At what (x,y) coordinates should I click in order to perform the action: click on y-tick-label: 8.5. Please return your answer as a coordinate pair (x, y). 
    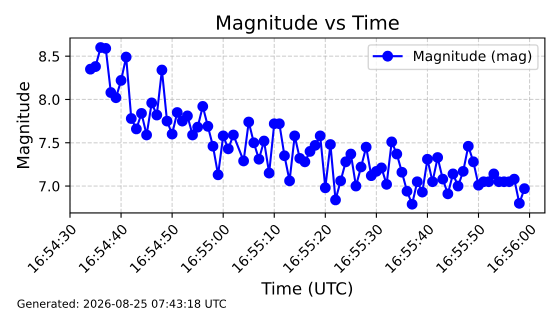
    Looking at the image, I should click on (49, 56).